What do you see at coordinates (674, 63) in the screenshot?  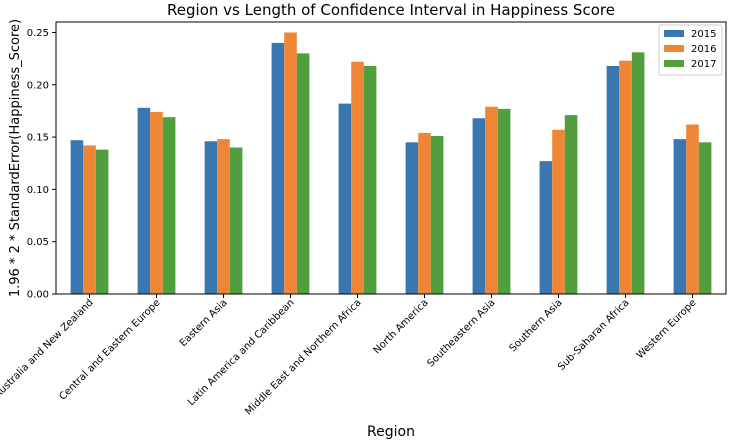 I see `legend-swatch-2017` at bounding box center [674, 63].